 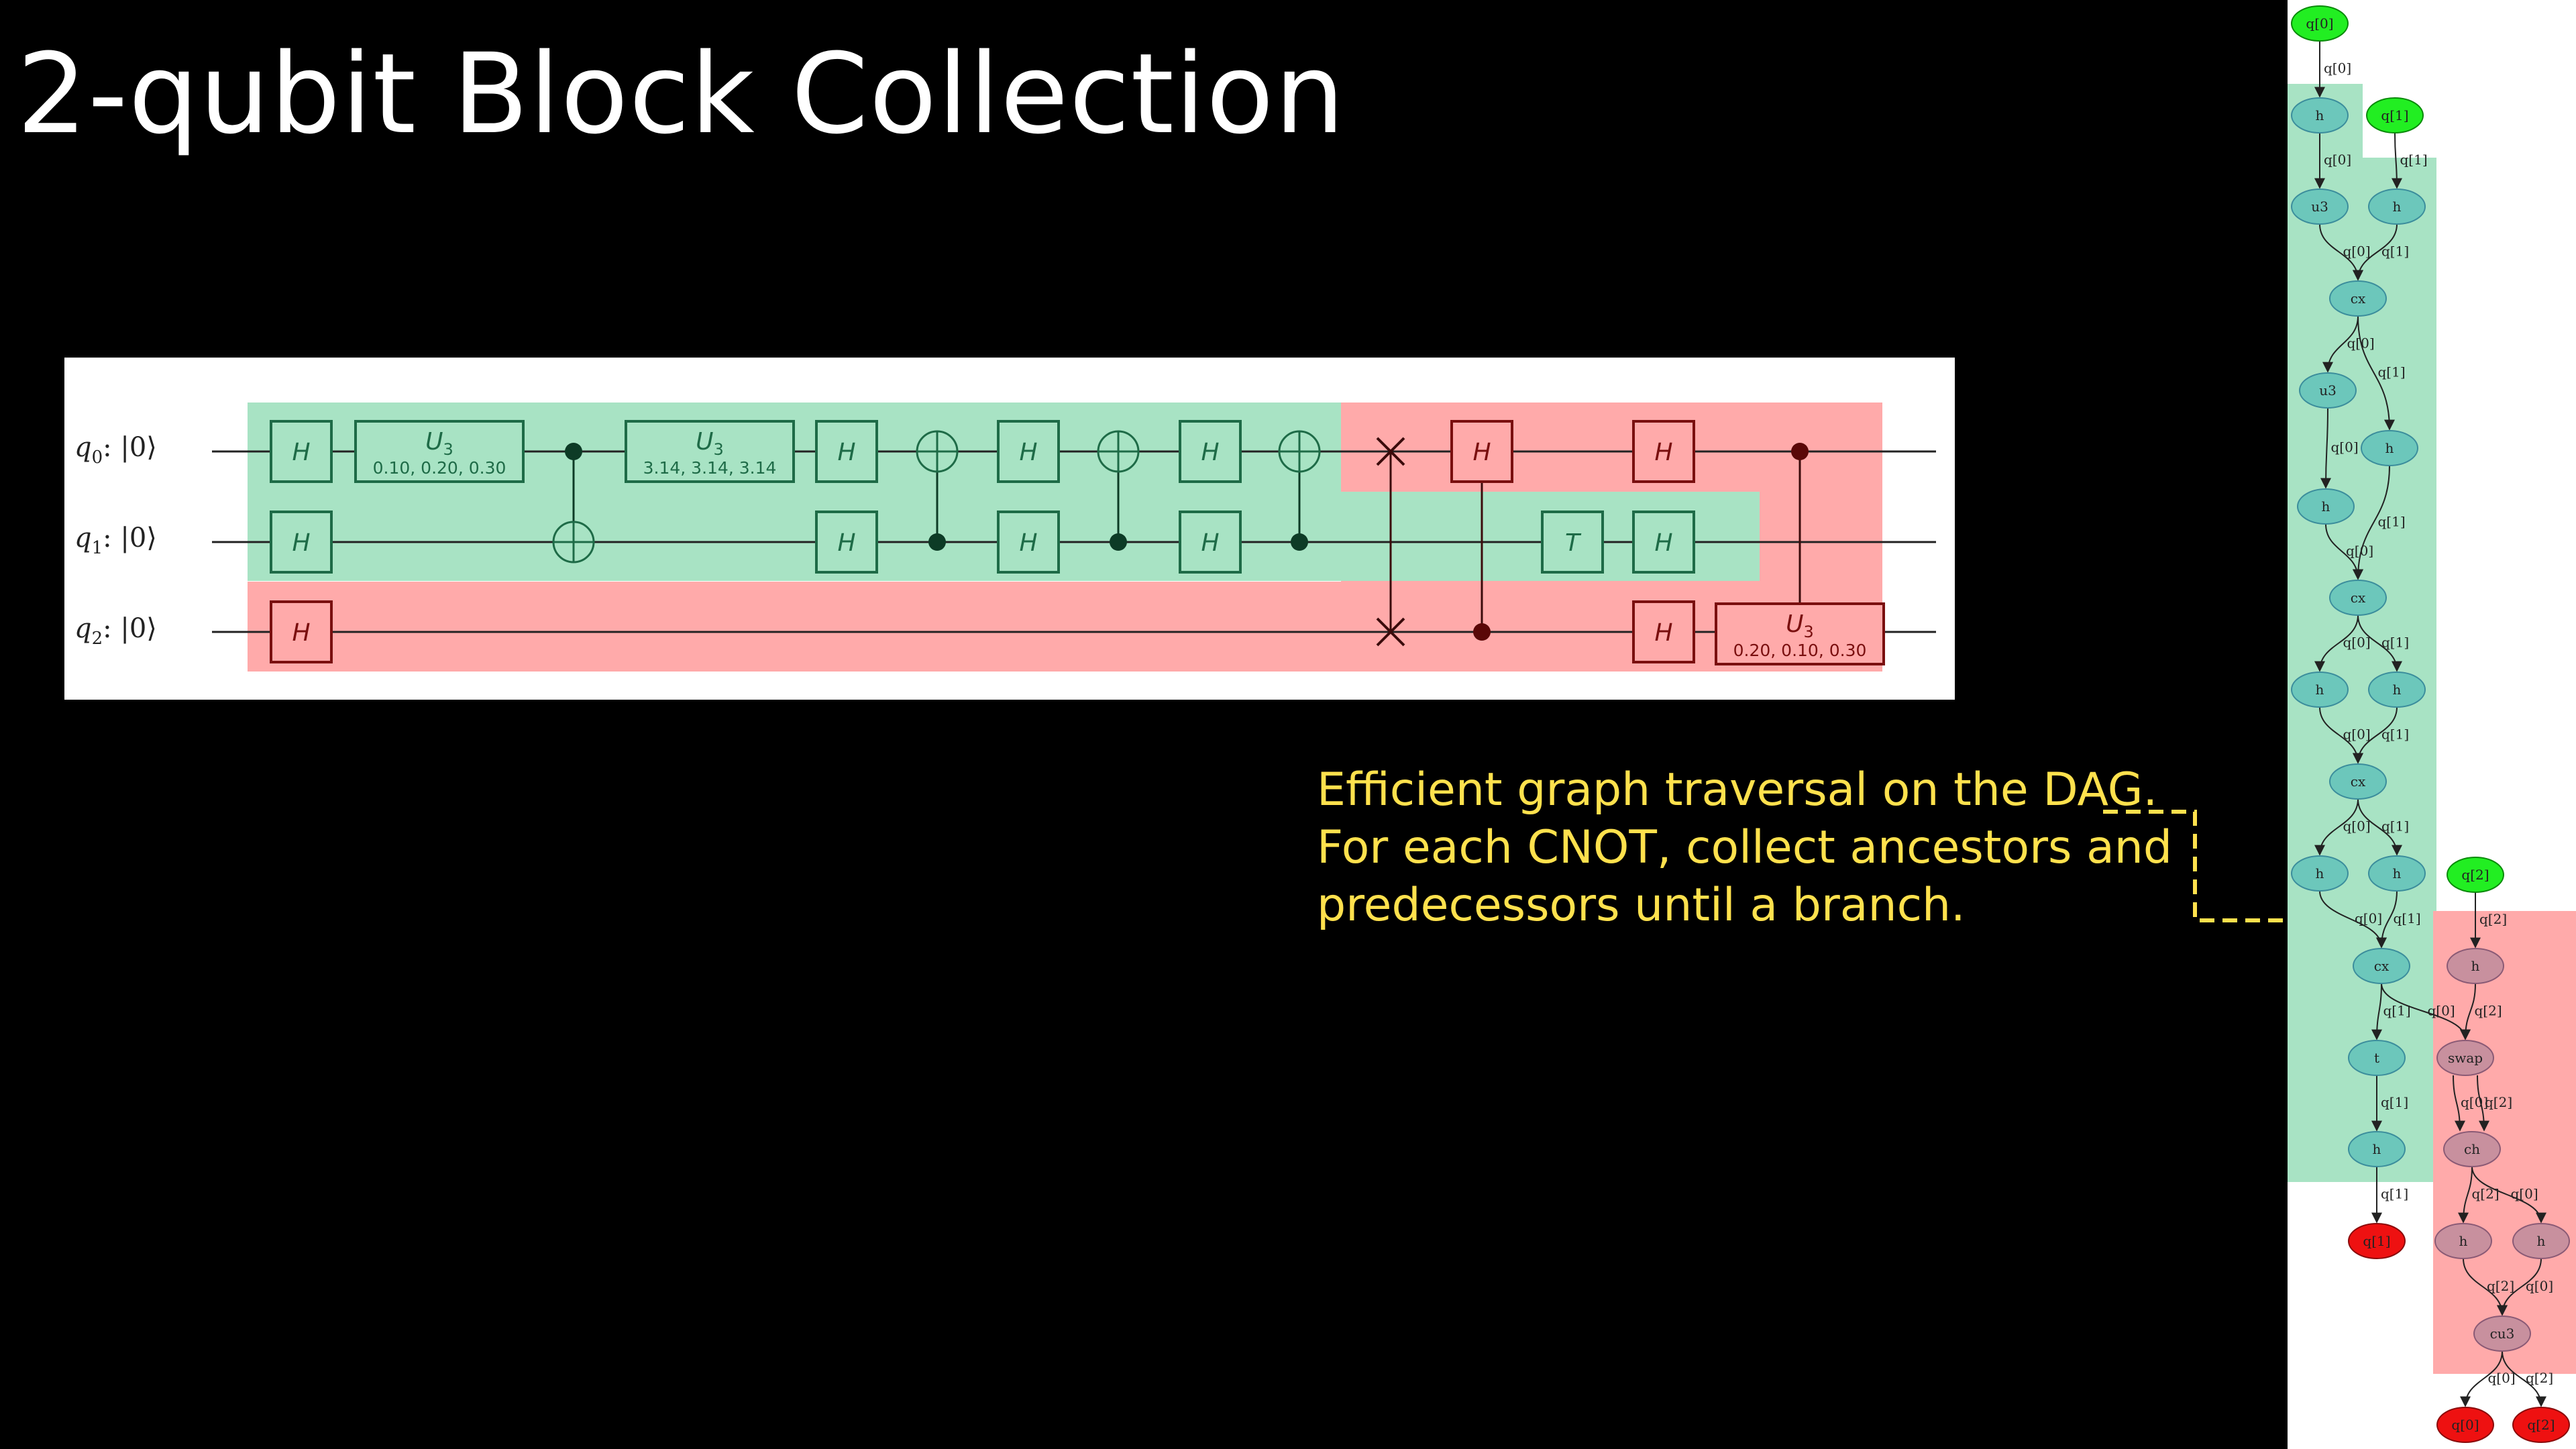 What do you see at coordinates (2371, 522) in the screenshot?
I see `dag-edge-h4-cx2` at bounding box center [2371, 522].